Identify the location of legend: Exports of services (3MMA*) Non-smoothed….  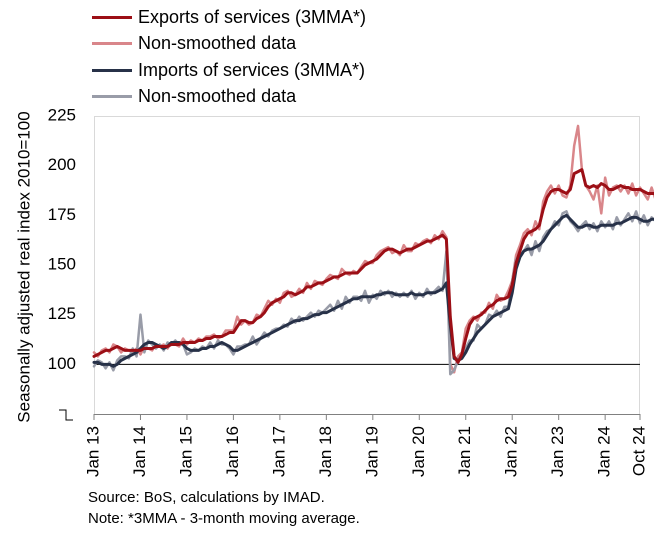
(229, 57).